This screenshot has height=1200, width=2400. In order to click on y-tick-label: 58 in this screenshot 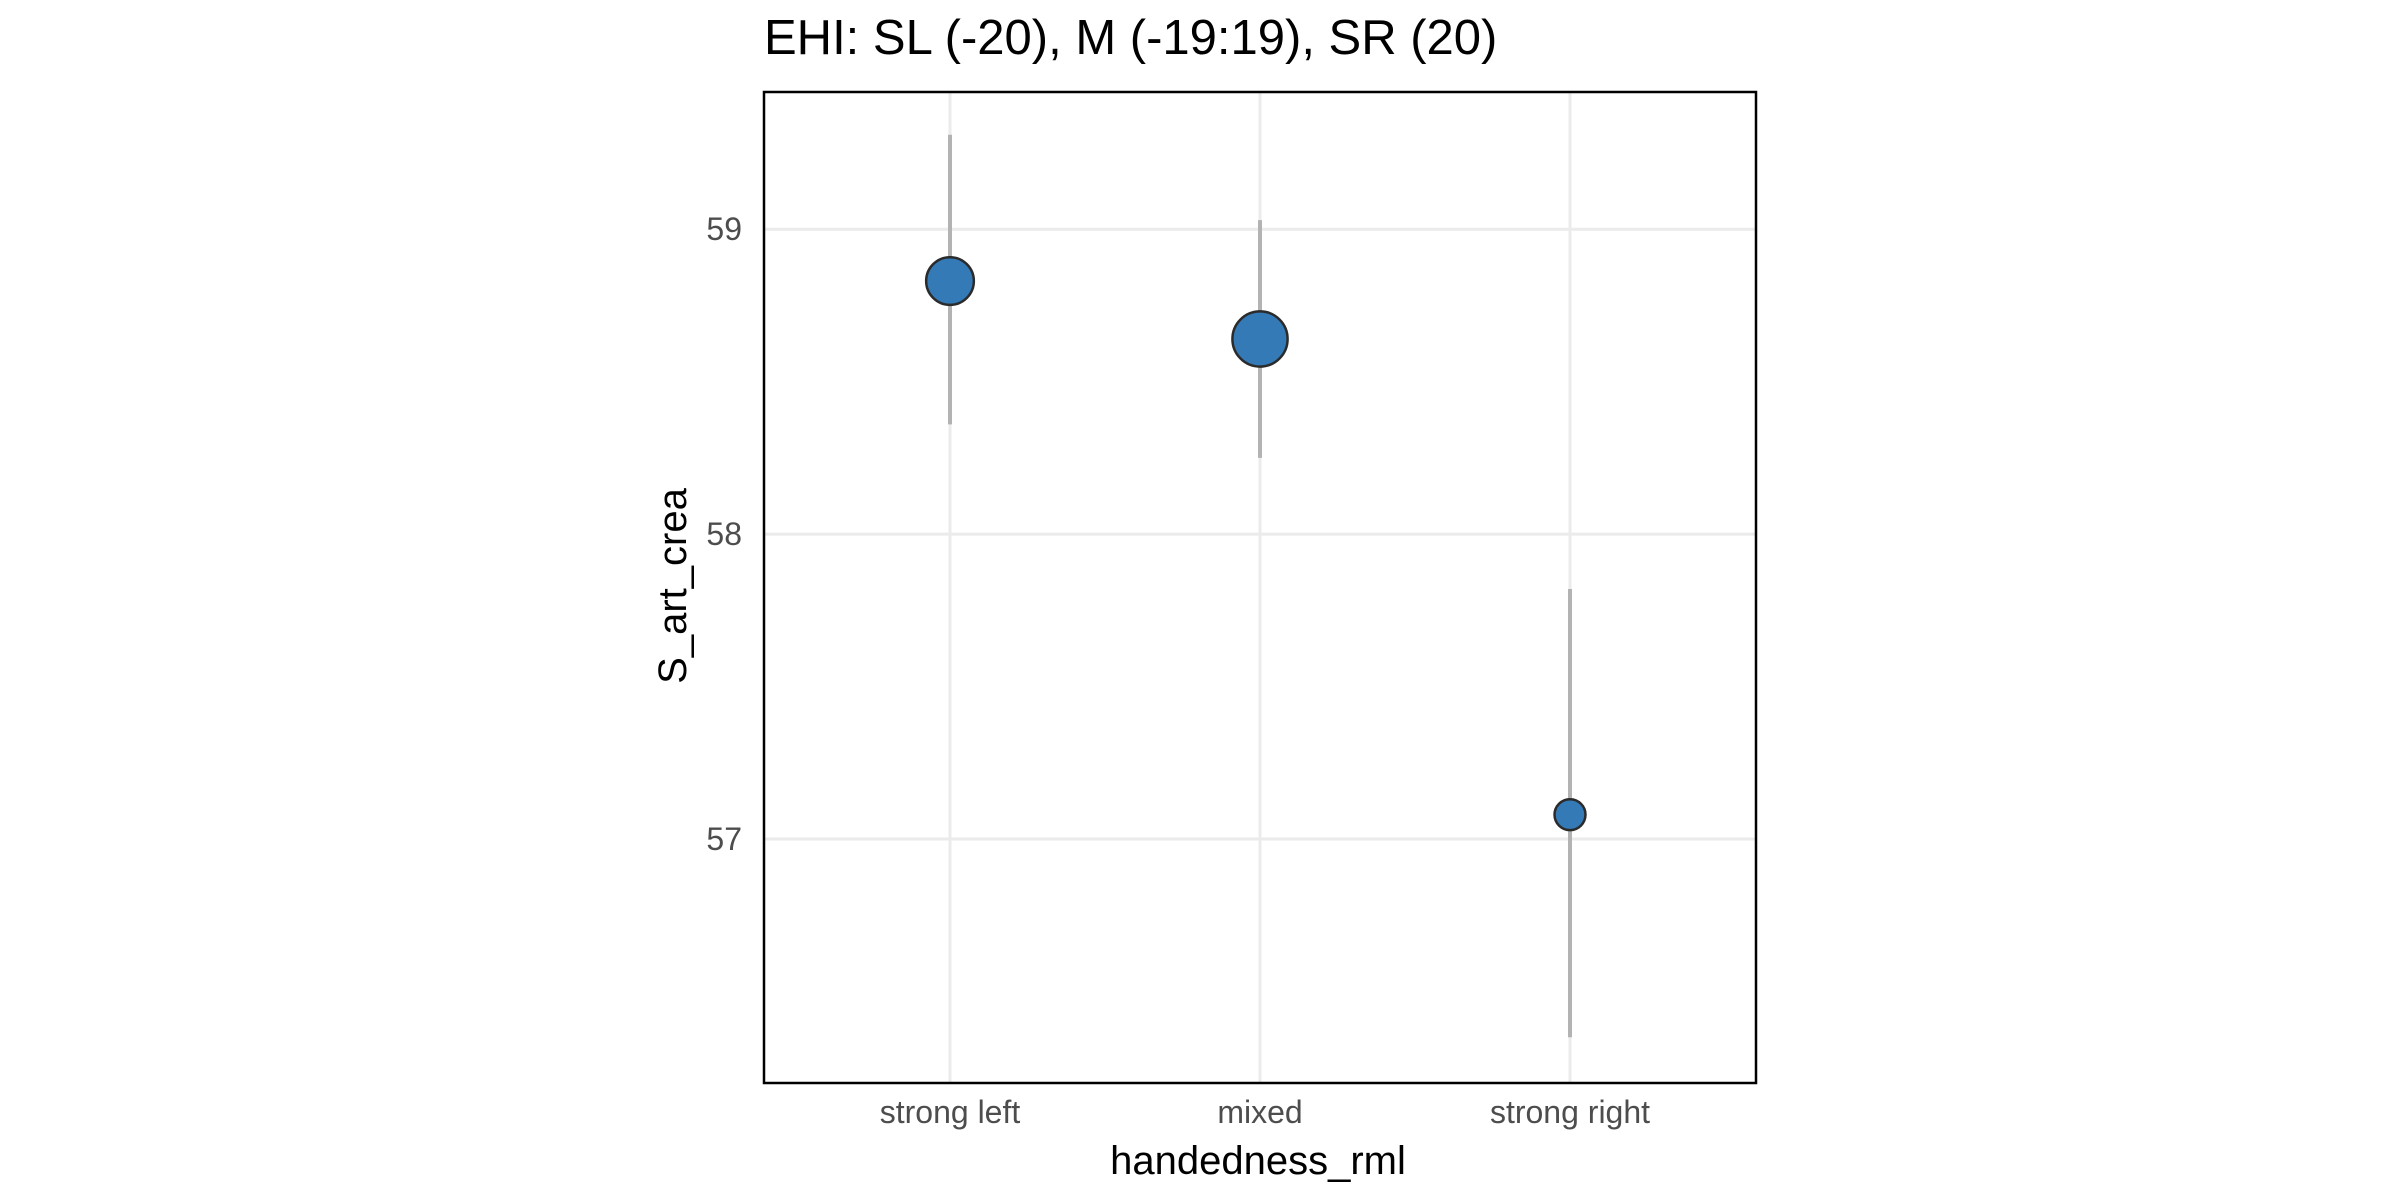, I will do `click(724, 534)`.